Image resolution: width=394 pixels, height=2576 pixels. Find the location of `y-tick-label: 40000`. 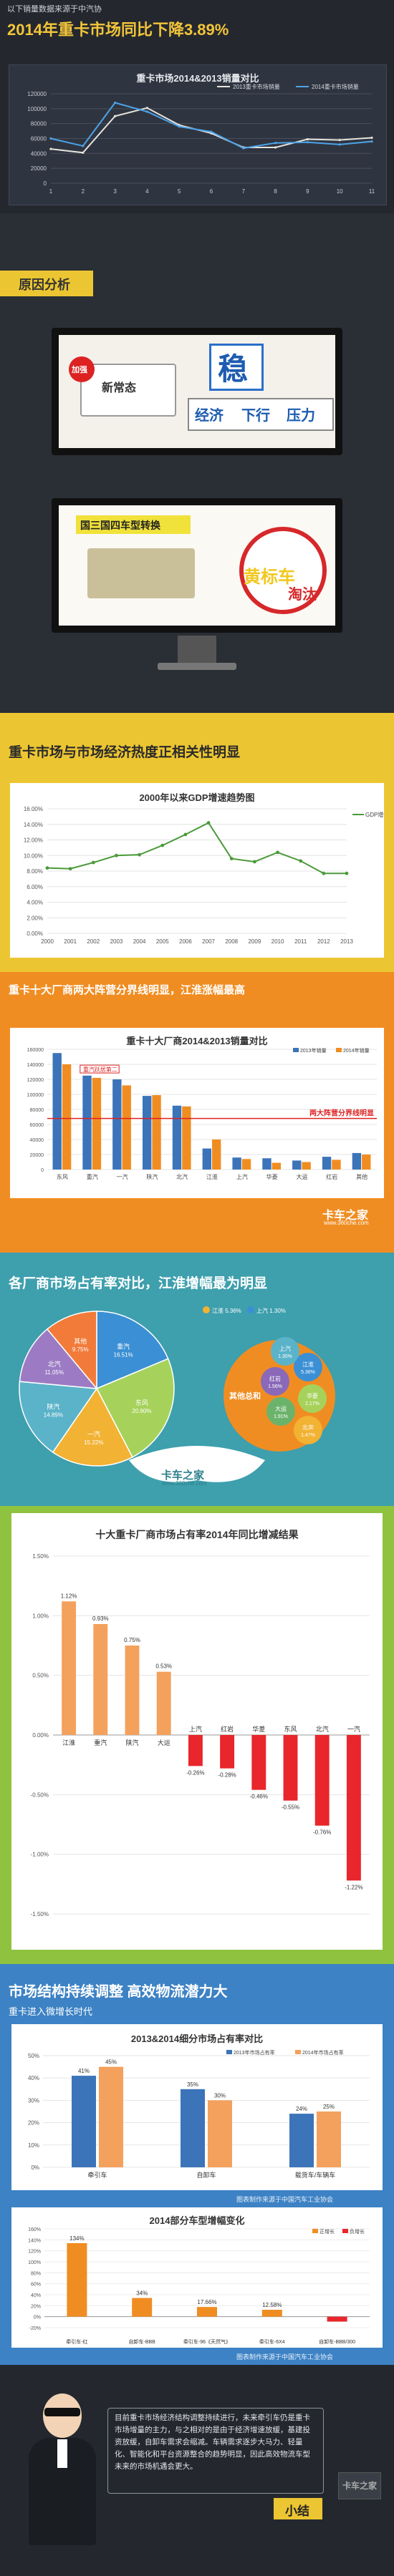

y-tick-label: 40000 is located at coordinates (39, 153).